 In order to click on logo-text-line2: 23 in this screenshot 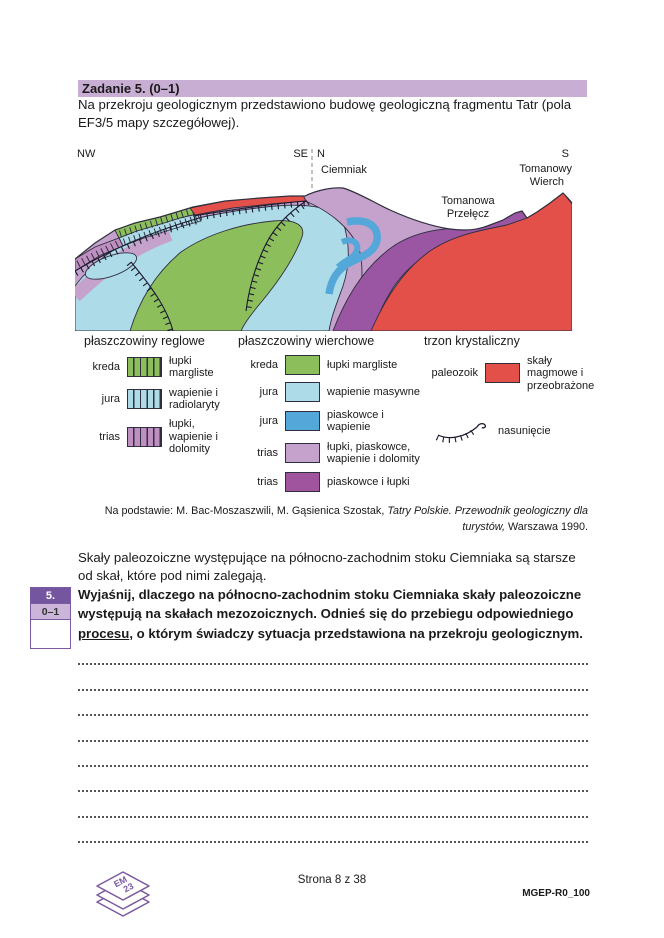, I will do `click(129, 888)`.